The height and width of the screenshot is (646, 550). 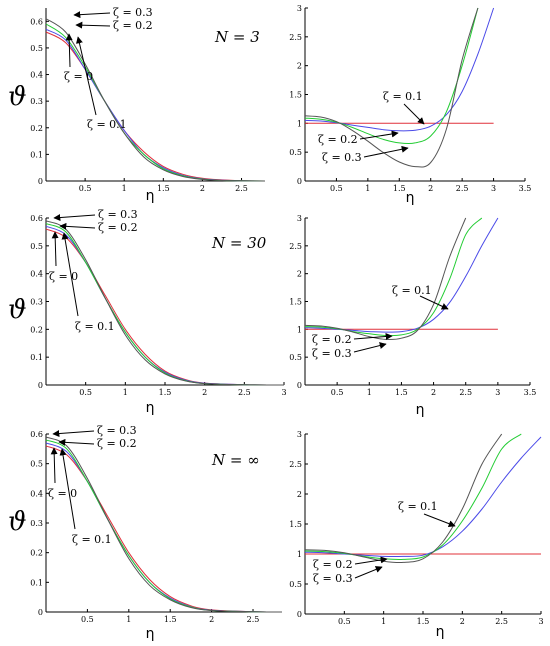 I want to click on annotation-zeta-02-r3l: ζ = 0.2, so click(x=117, y=443).